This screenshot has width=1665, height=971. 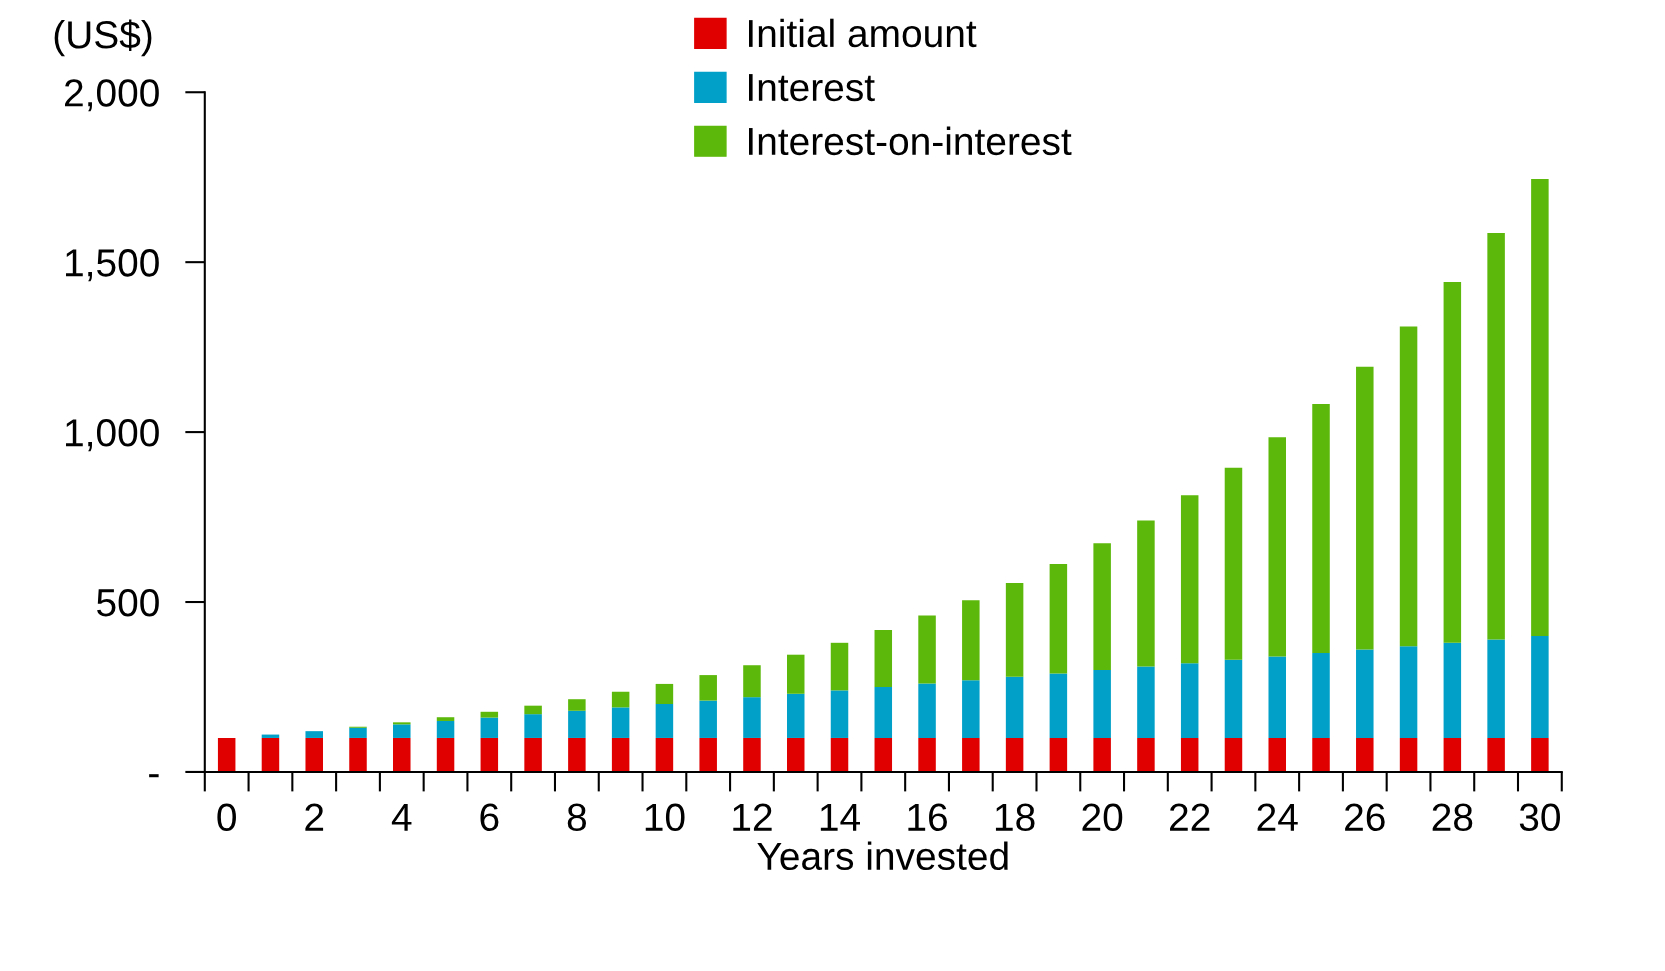 What do you see at coordinates (862, 33) in the screenshot?
I see `legend-label: Initial amount` at bounding box center [862, 33].